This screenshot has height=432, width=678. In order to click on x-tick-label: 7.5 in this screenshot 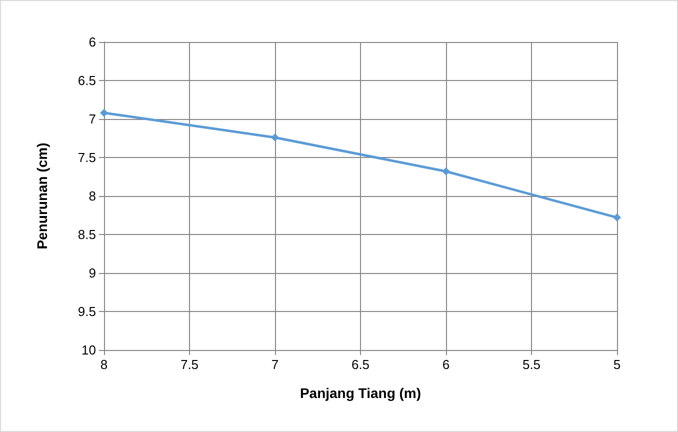, I will do `click(189, 364)`.